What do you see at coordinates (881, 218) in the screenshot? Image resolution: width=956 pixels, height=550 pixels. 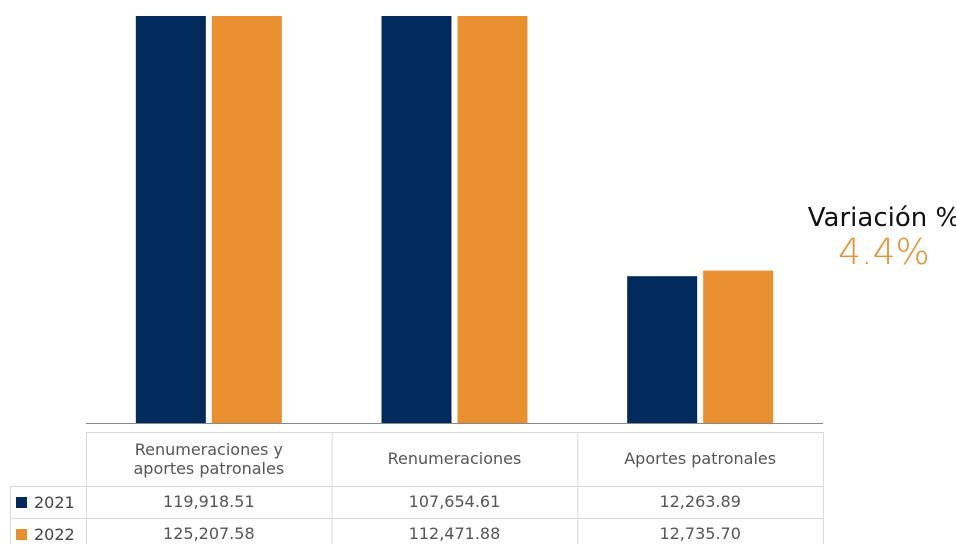 I see `variation-label: Variación %` at bounding box center [881, 218].